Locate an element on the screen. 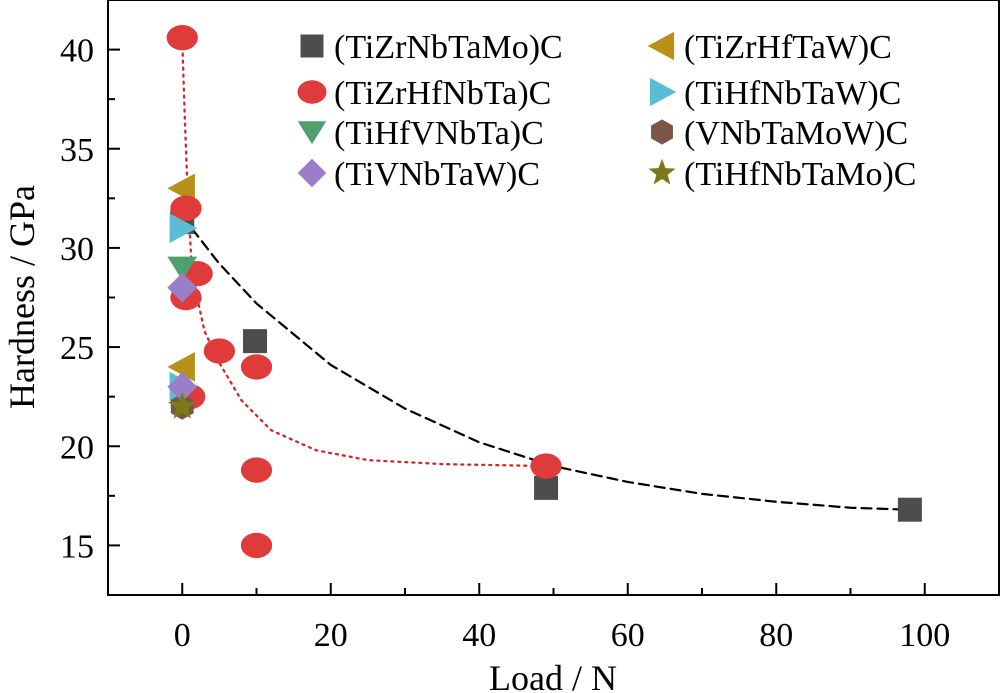 Image resolution: width=1000 pixels, height=693 pixels. legend-item-tihfvnbta-c: (TiHfVNbTa)C is located at coordinates (420, 133).